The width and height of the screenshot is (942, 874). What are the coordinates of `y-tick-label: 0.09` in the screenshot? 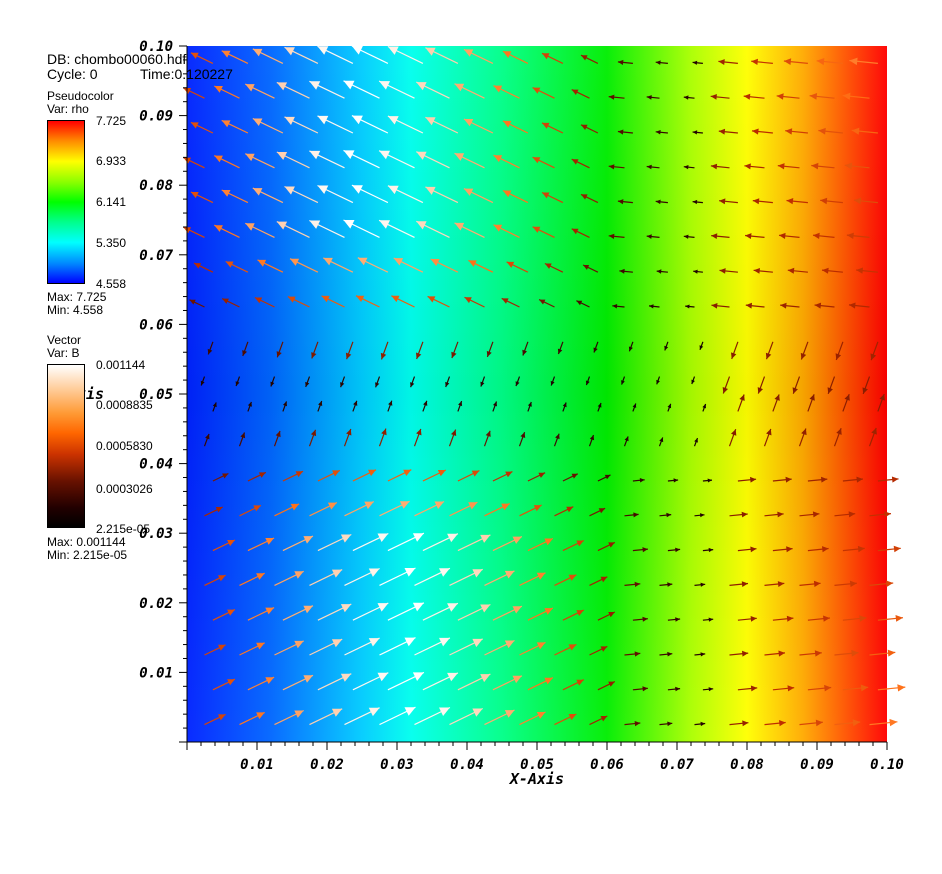 It's located at (156, 117).